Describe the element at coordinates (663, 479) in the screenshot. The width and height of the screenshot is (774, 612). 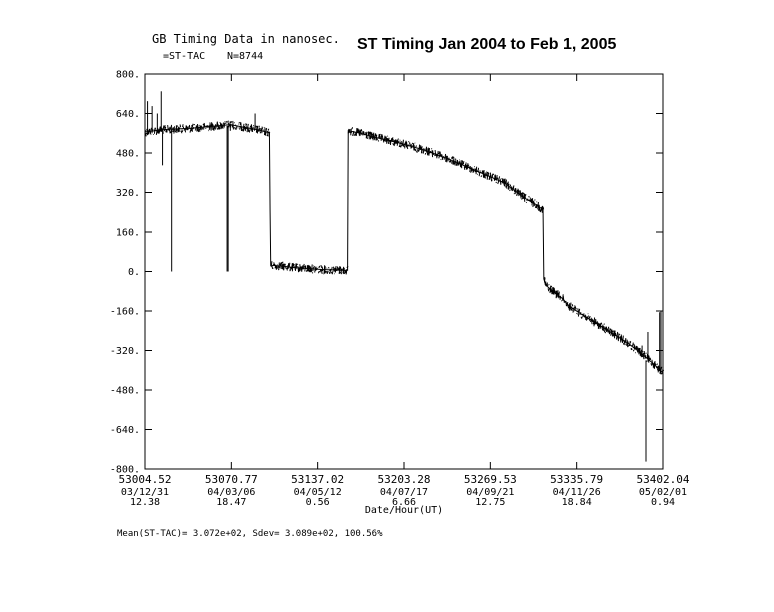
I see `x-tick-label-mjd: 53402.04` at that location.